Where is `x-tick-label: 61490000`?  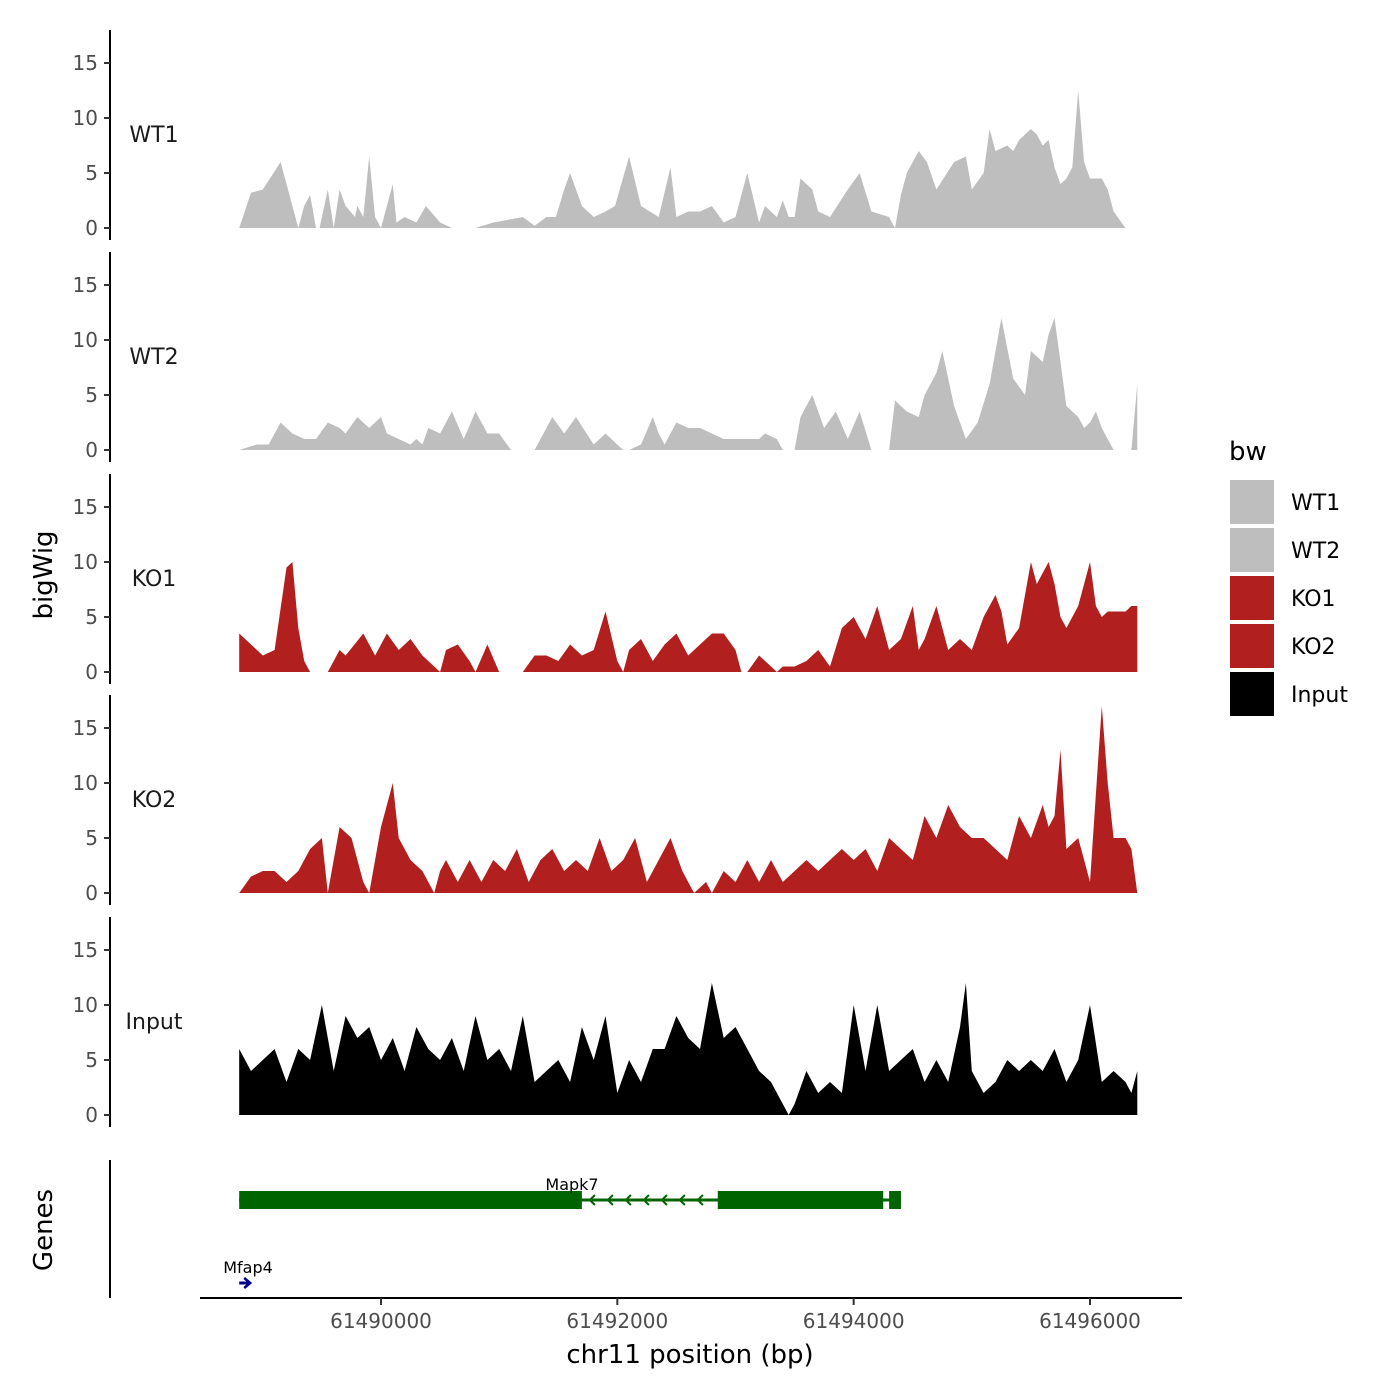
x-tick-label: 61490000 is located at coordinates (381, 1321).